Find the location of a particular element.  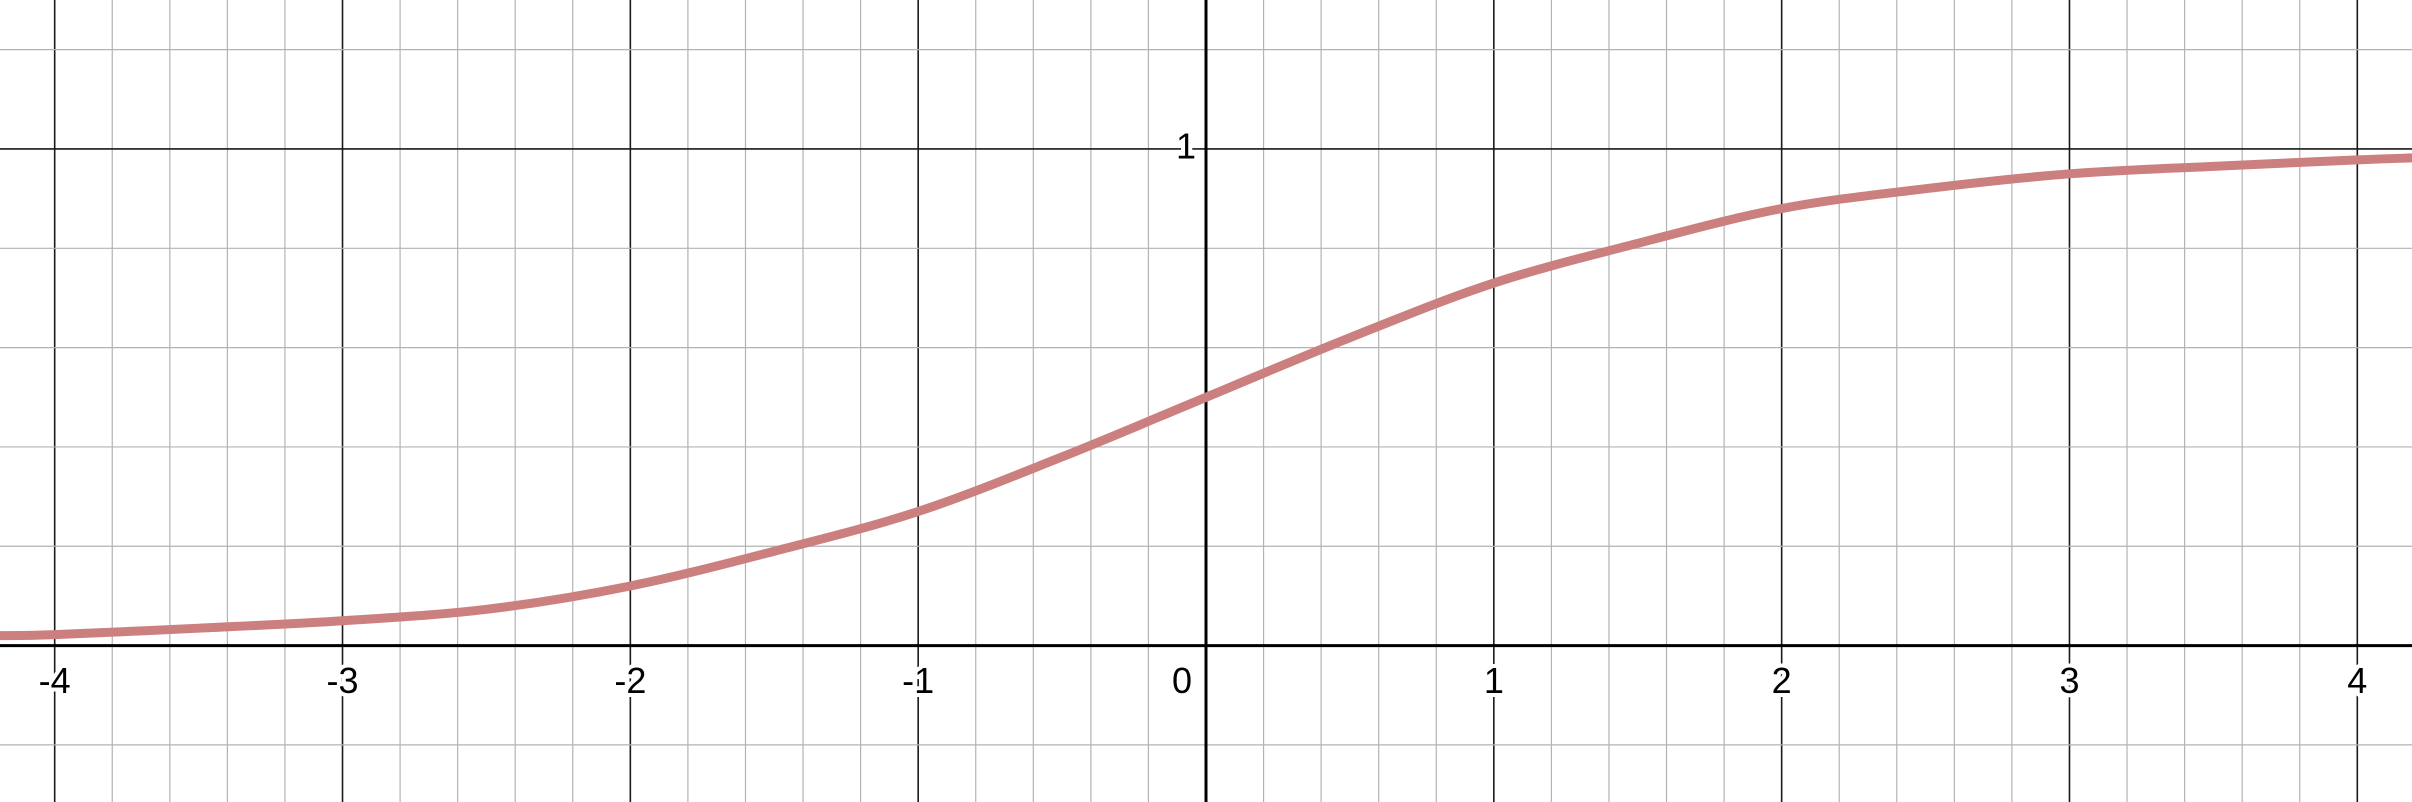

x-tick-label: 1 is located at coordinates (1494, 680).